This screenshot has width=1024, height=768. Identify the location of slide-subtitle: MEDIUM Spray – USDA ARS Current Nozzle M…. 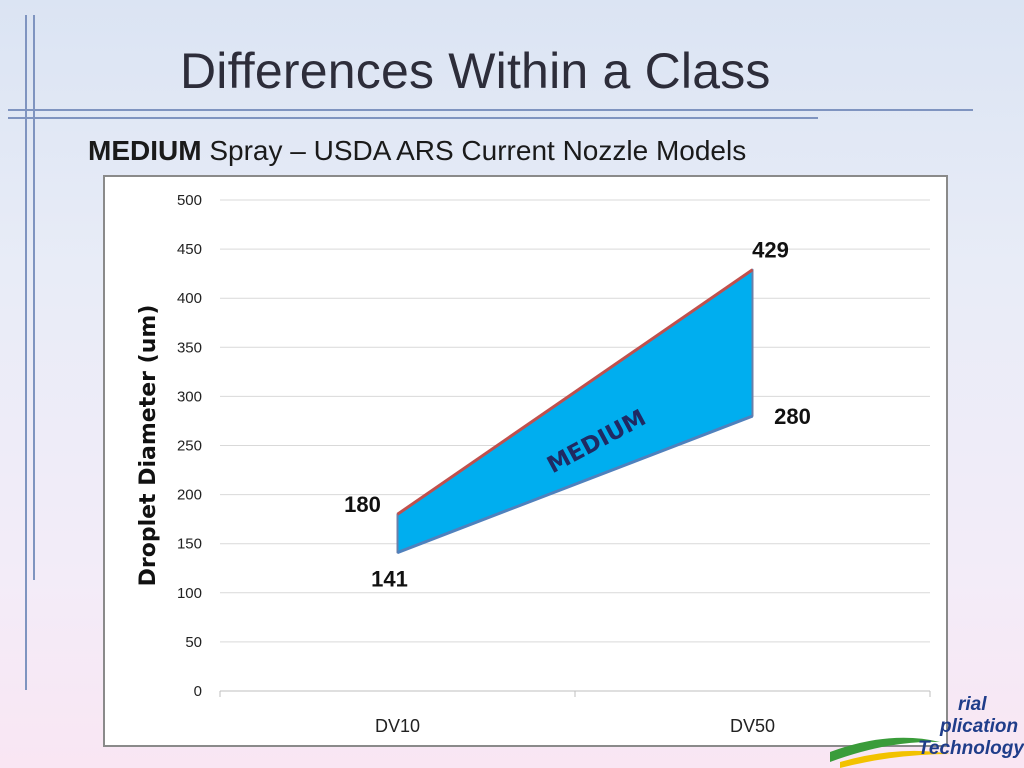
(417, 151).